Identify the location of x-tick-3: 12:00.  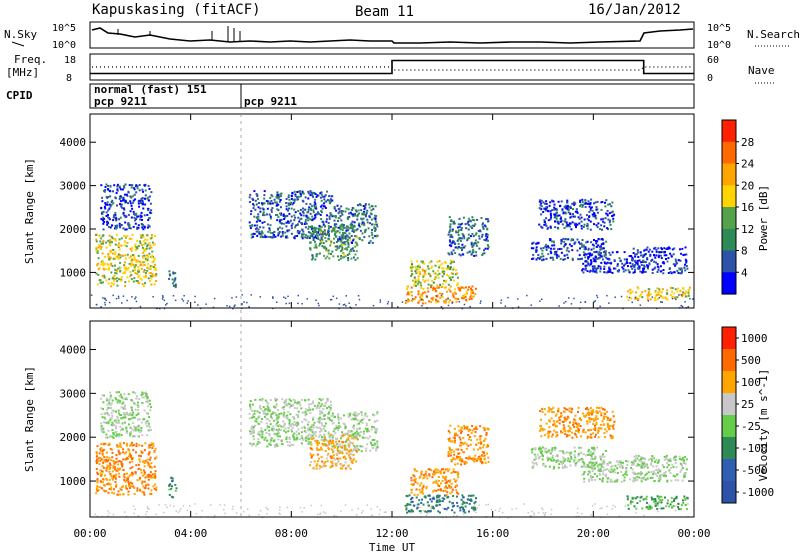
(391, 533).